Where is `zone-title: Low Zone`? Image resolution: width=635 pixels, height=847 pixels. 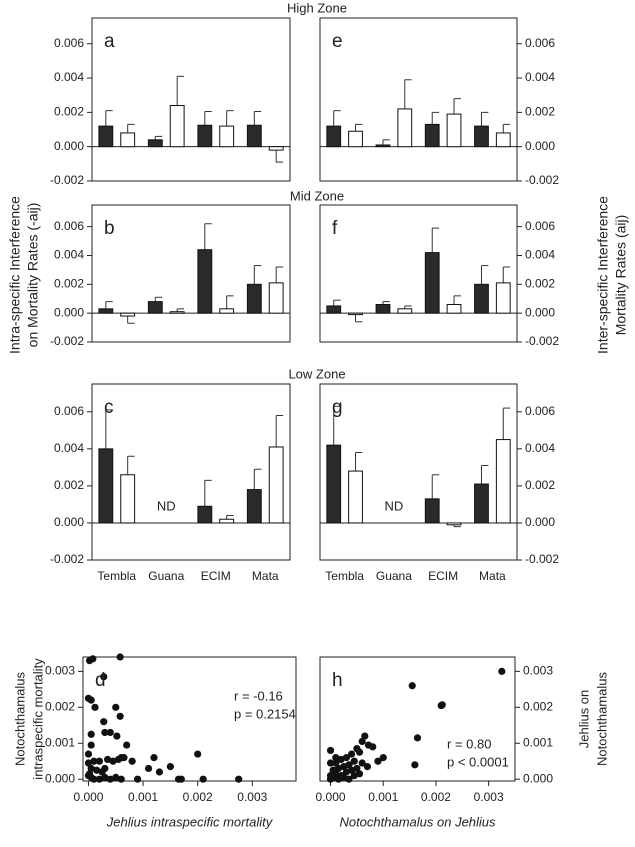
zone-title: Low Zone is located at coordinates (316, 373).